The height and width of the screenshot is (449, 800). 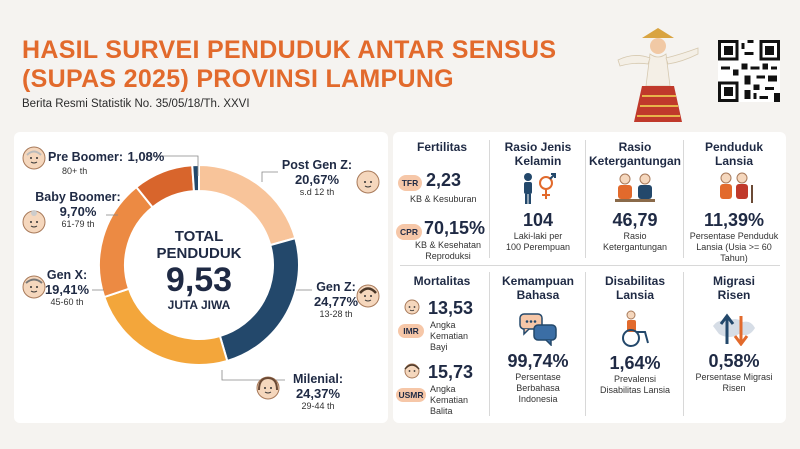 What do you see at coordinates (409, 232) in the screenshot?
I see `cpr-badge: CPR` at bounding box center [409, 232].